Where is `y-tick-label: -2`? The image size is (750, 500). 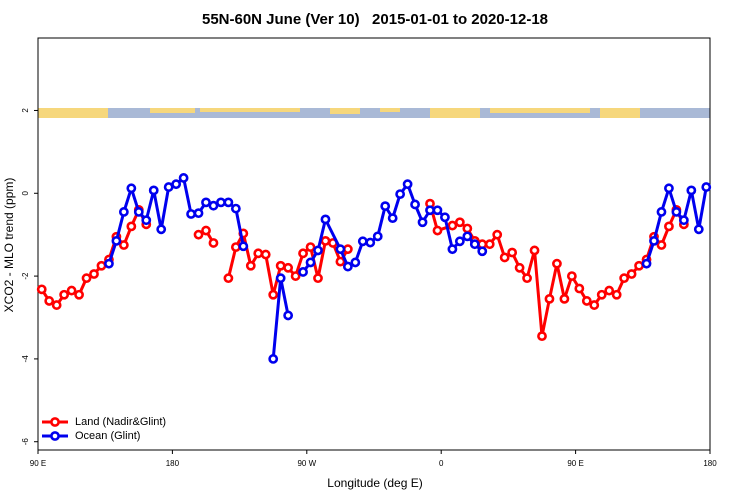 y-tick-label: -2 is located at coordinates (25, 276).